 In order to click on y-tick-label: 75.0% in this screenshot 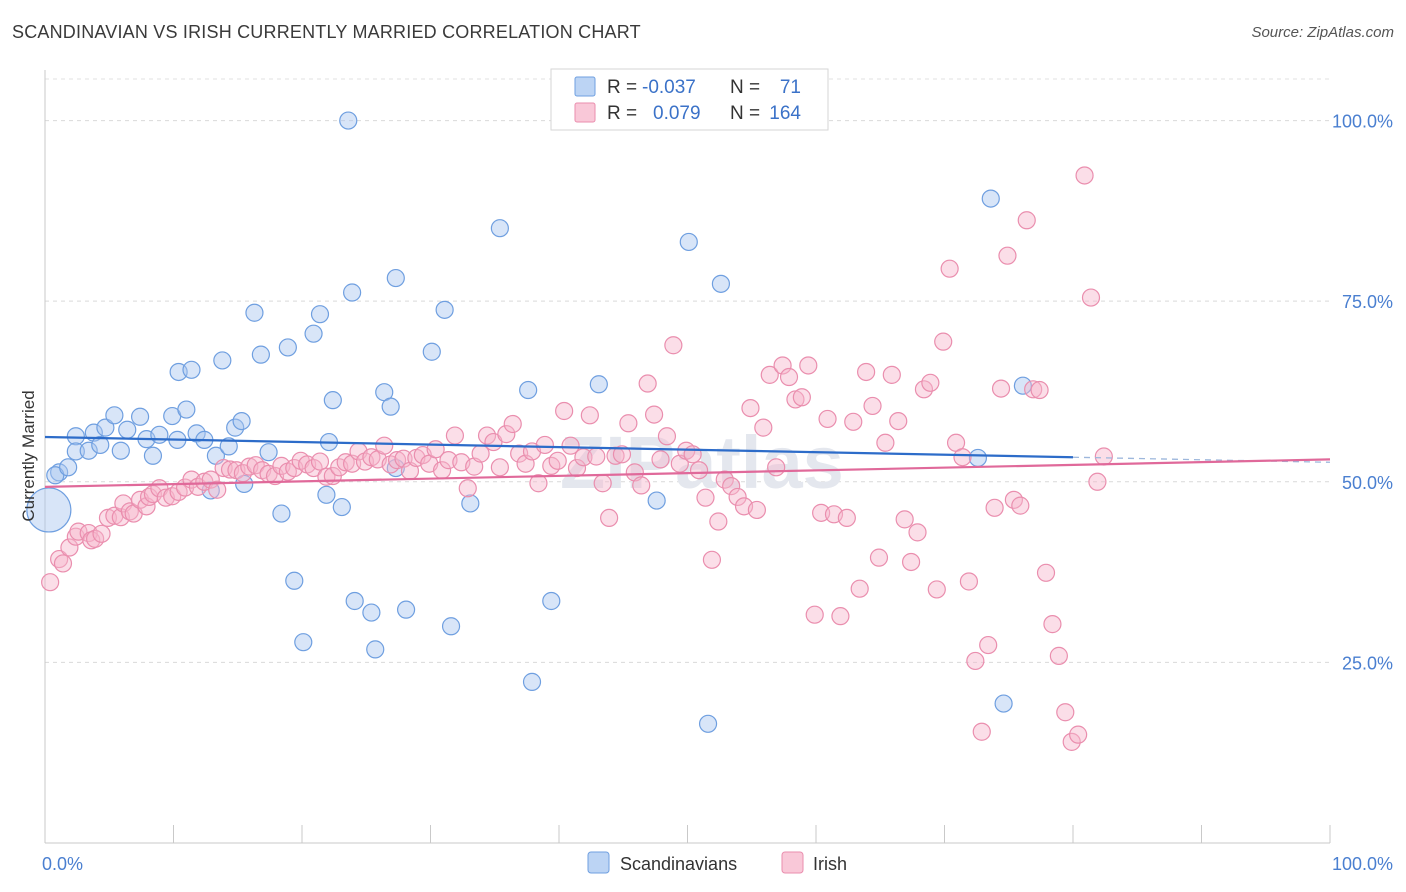, I will do `click(1367, 302)`.